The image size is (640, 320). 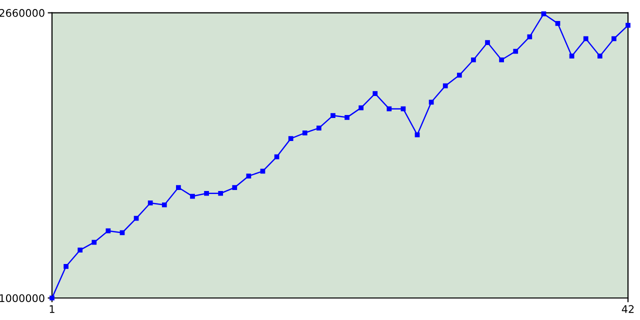 I want to click on y-tick-label: 1000000, so click(x=22, y=298).